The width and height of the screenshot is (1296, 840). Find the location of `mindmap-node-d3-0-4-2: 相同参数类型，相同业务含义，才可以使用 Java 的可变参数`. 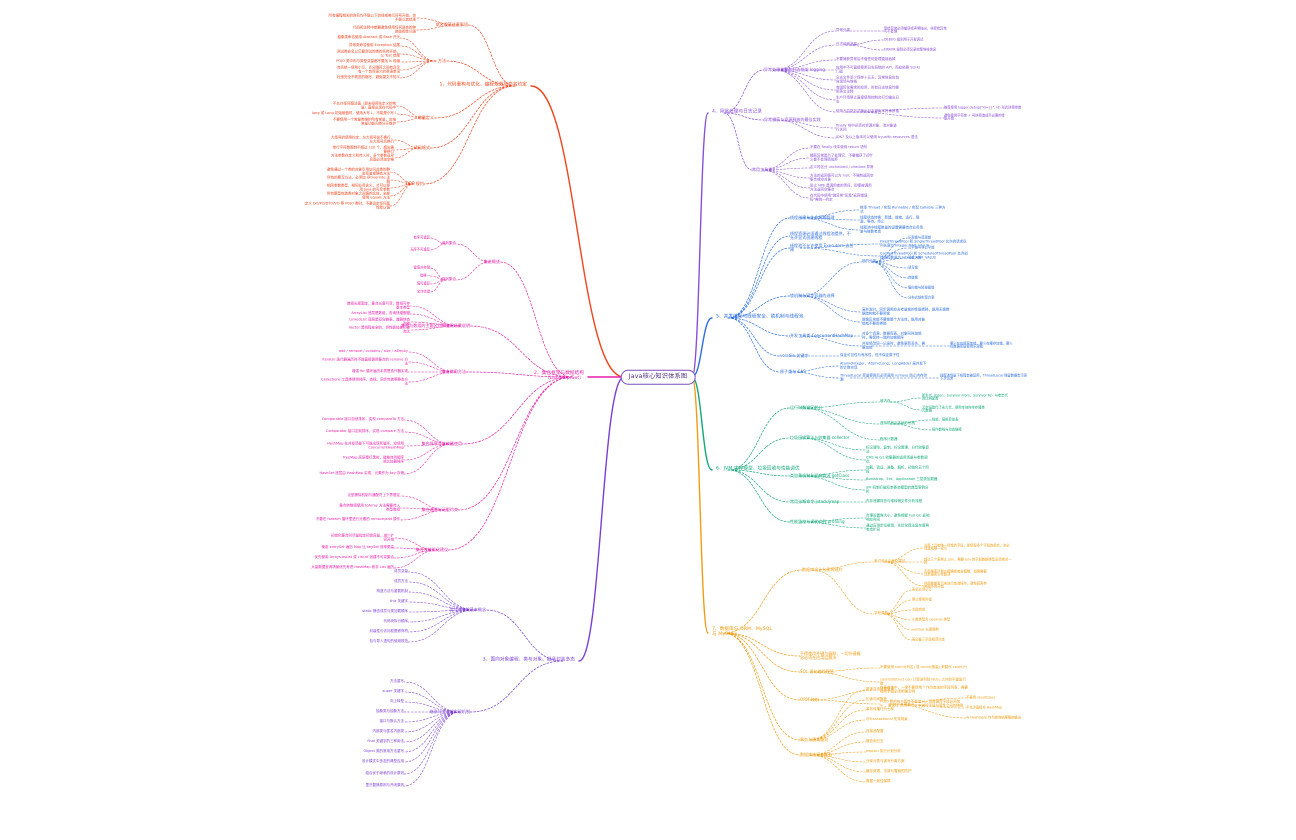

mindmap-node-d3-0-4-2: 相同参数类型，相同业务含义，才可以使用 Java 的可变参数 is located at coordinates (358, 187).